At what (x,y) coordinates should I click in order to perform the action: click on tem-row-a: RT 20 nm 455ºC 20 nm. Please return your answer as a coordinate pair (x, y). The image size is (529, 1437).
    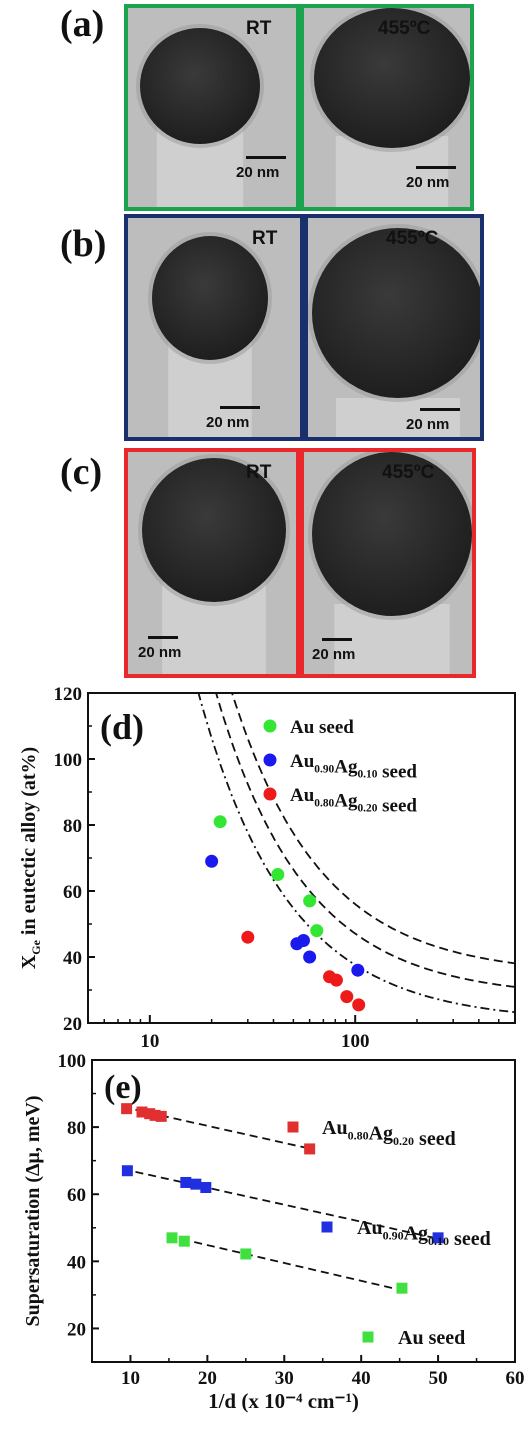
    Looking at the image, I should click on (299, 107).